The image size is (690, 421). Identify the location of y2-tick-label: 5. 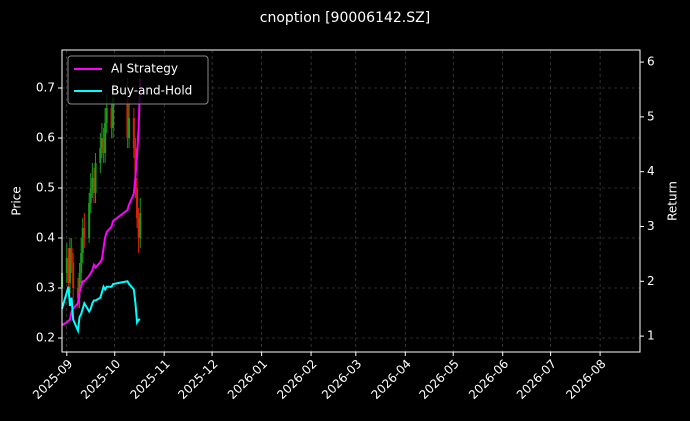
(651, 116).